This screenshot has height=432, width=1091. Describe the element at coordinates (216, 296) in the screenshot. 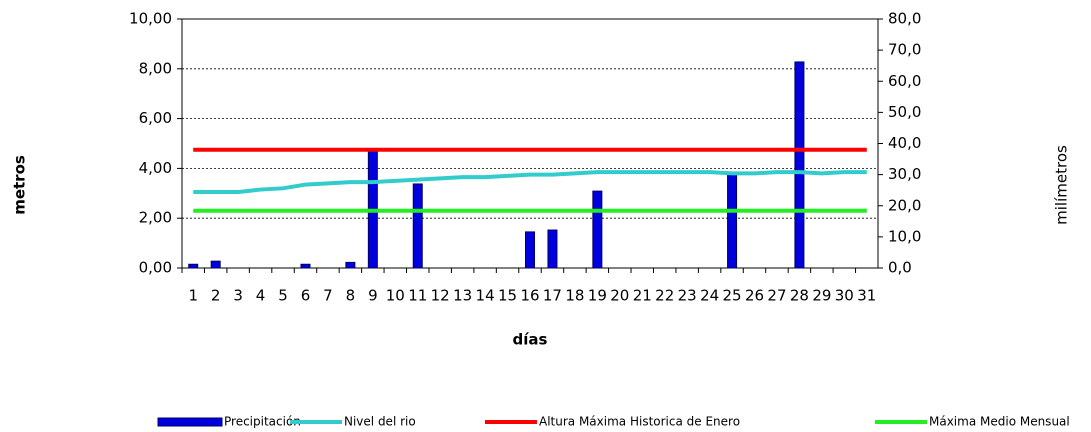

I see `x-tick-label: 2` at that location.